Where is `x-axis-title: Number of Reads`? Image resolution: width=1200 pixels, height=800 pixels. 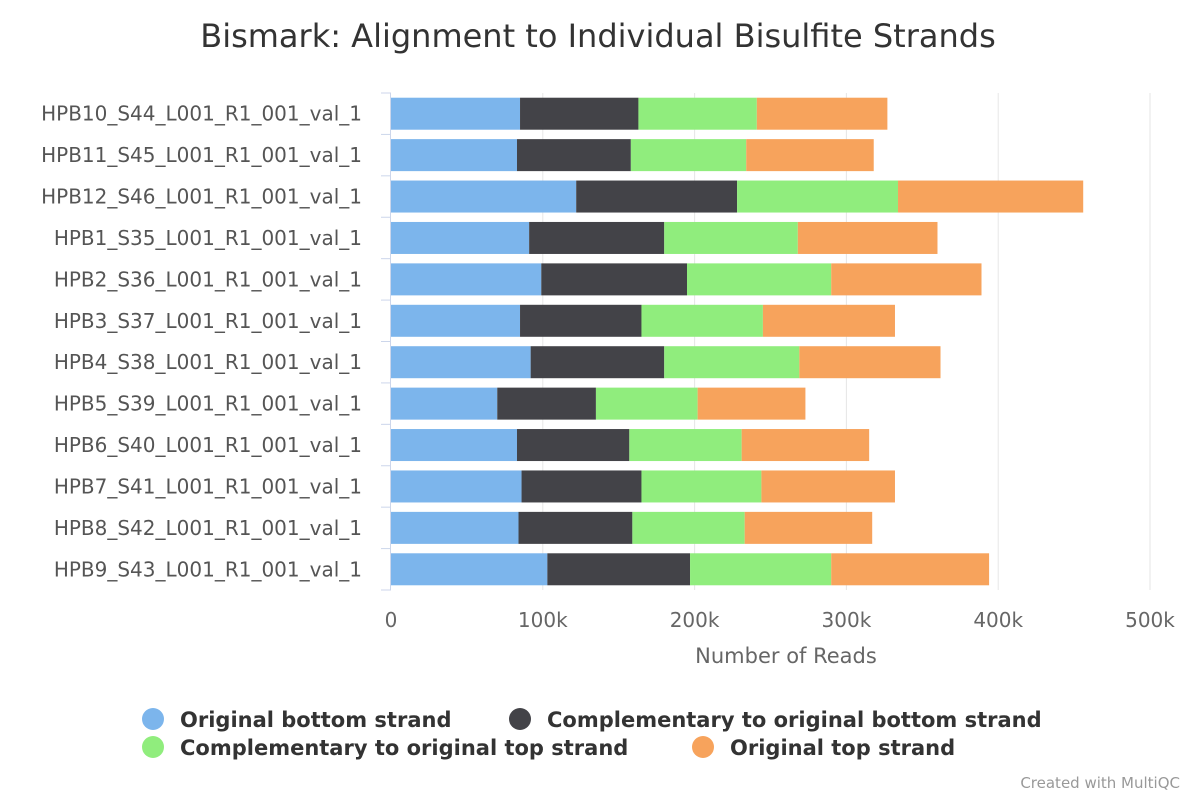 x-axis-title: Number of Reads is located at coordinates (786, 656).